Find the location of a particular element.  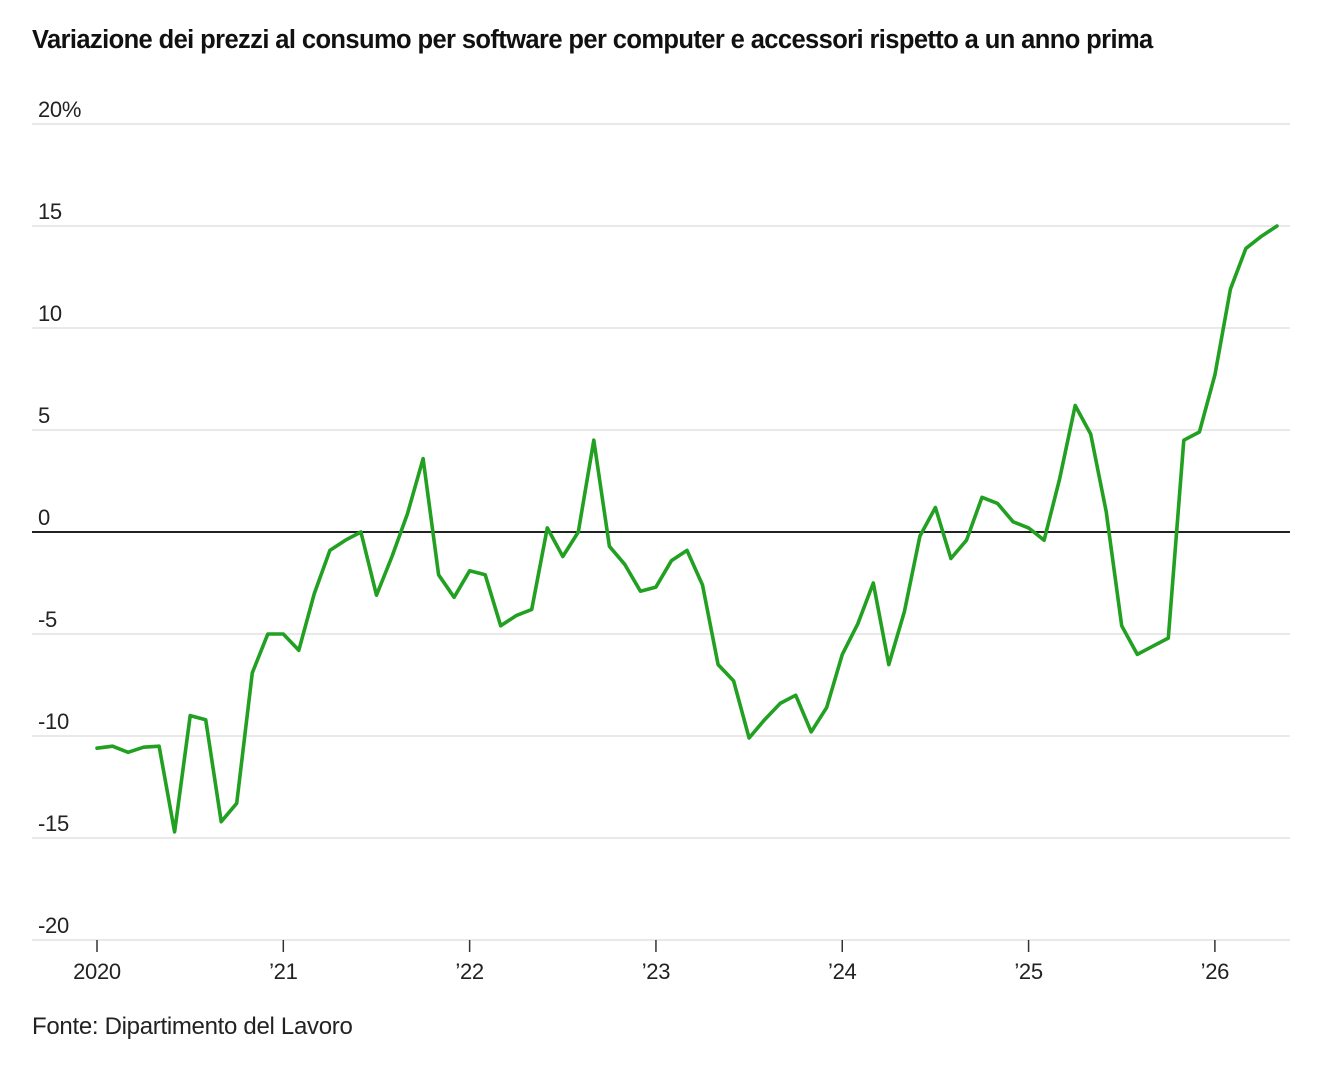

x-axis: 2020 ’21 ’22 ’23 ’24 ’25 ’26 is located at coordinates (651, 962).